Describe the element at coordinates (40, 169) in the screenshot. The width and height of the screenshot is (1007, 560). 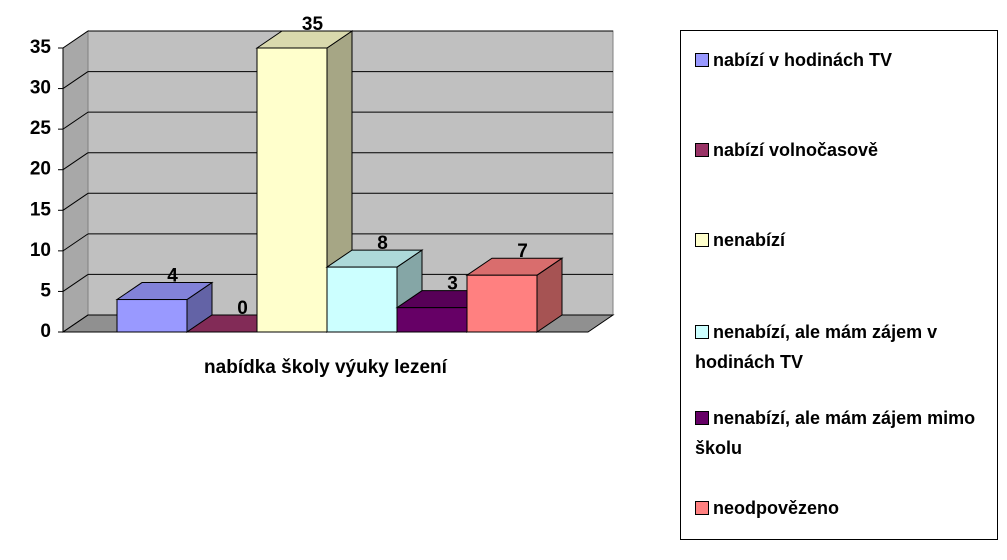
I see `y-tick-label: 20` at that location.